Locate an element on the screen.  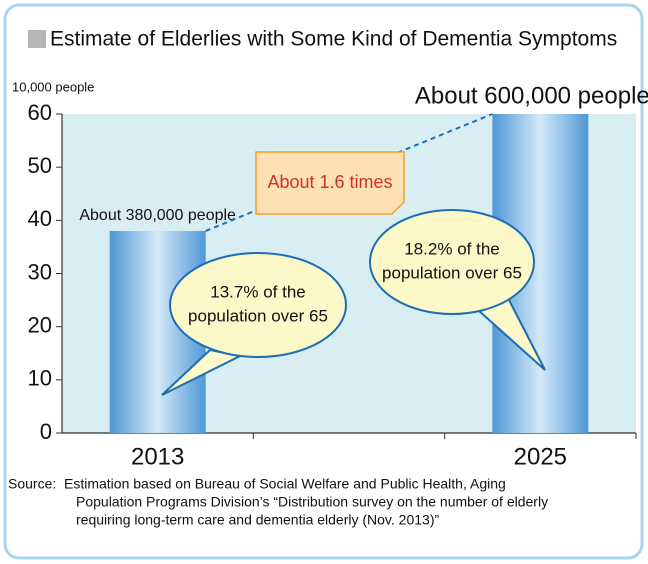
callout-box is located at coordinates (330, 183).